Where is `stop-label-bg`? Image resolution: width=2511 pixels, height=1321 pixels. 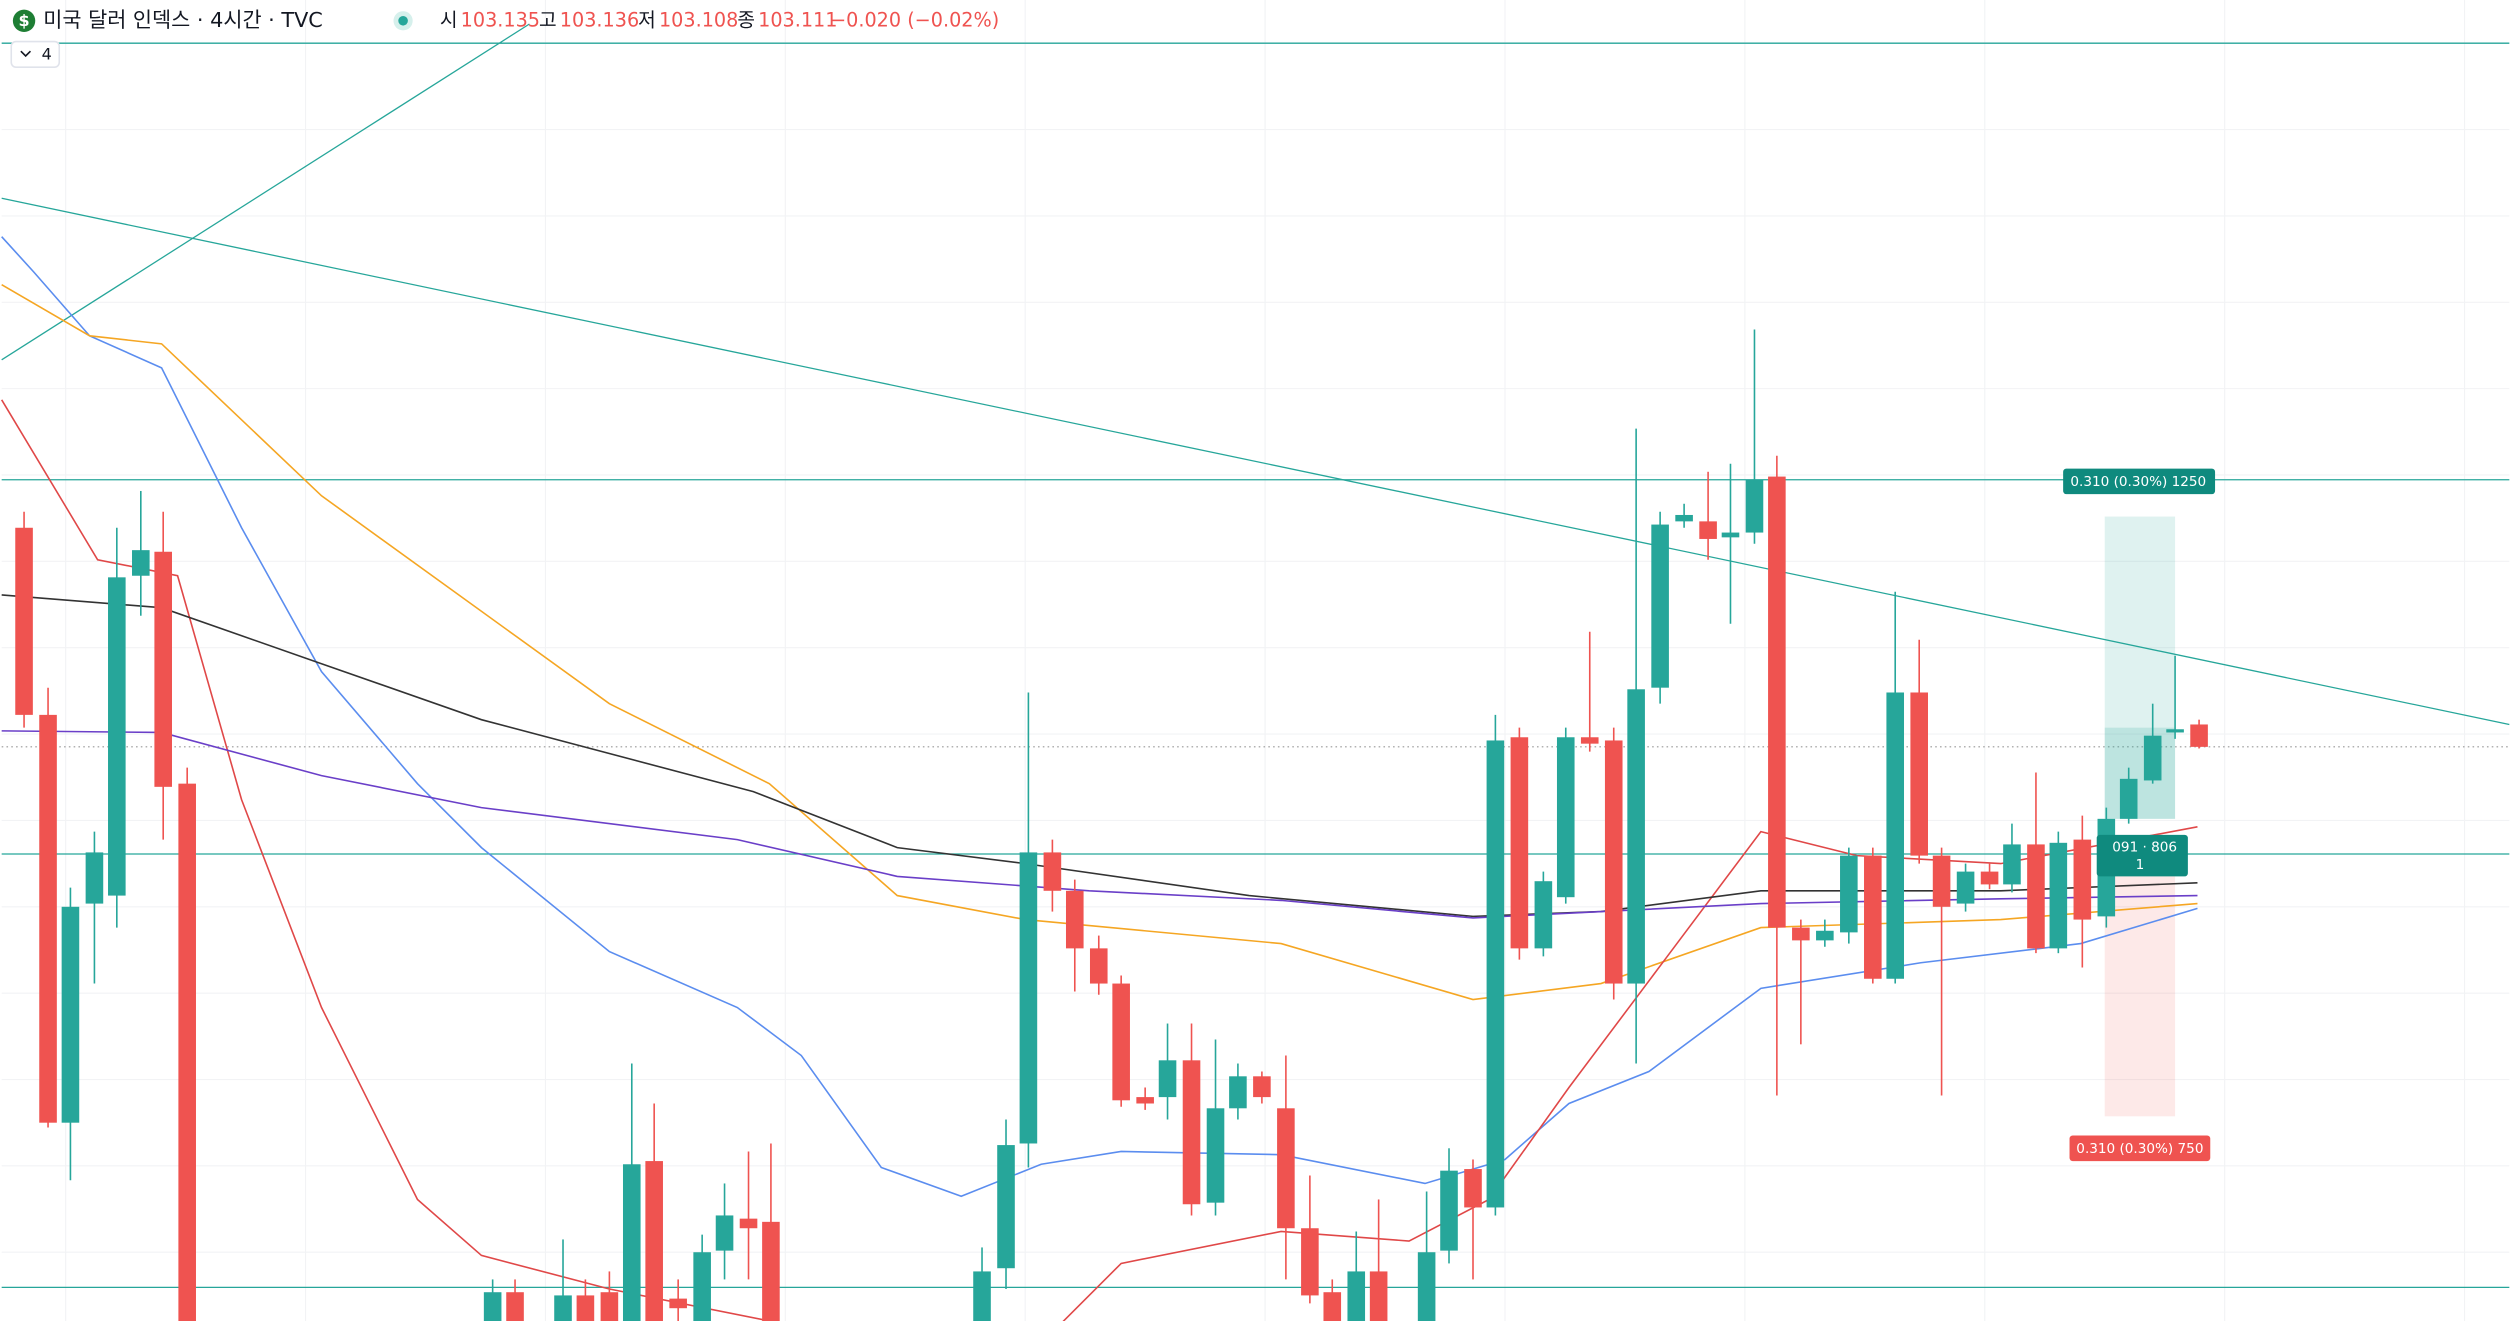 stop-label-bg is located at coordinates (2140, 1148).